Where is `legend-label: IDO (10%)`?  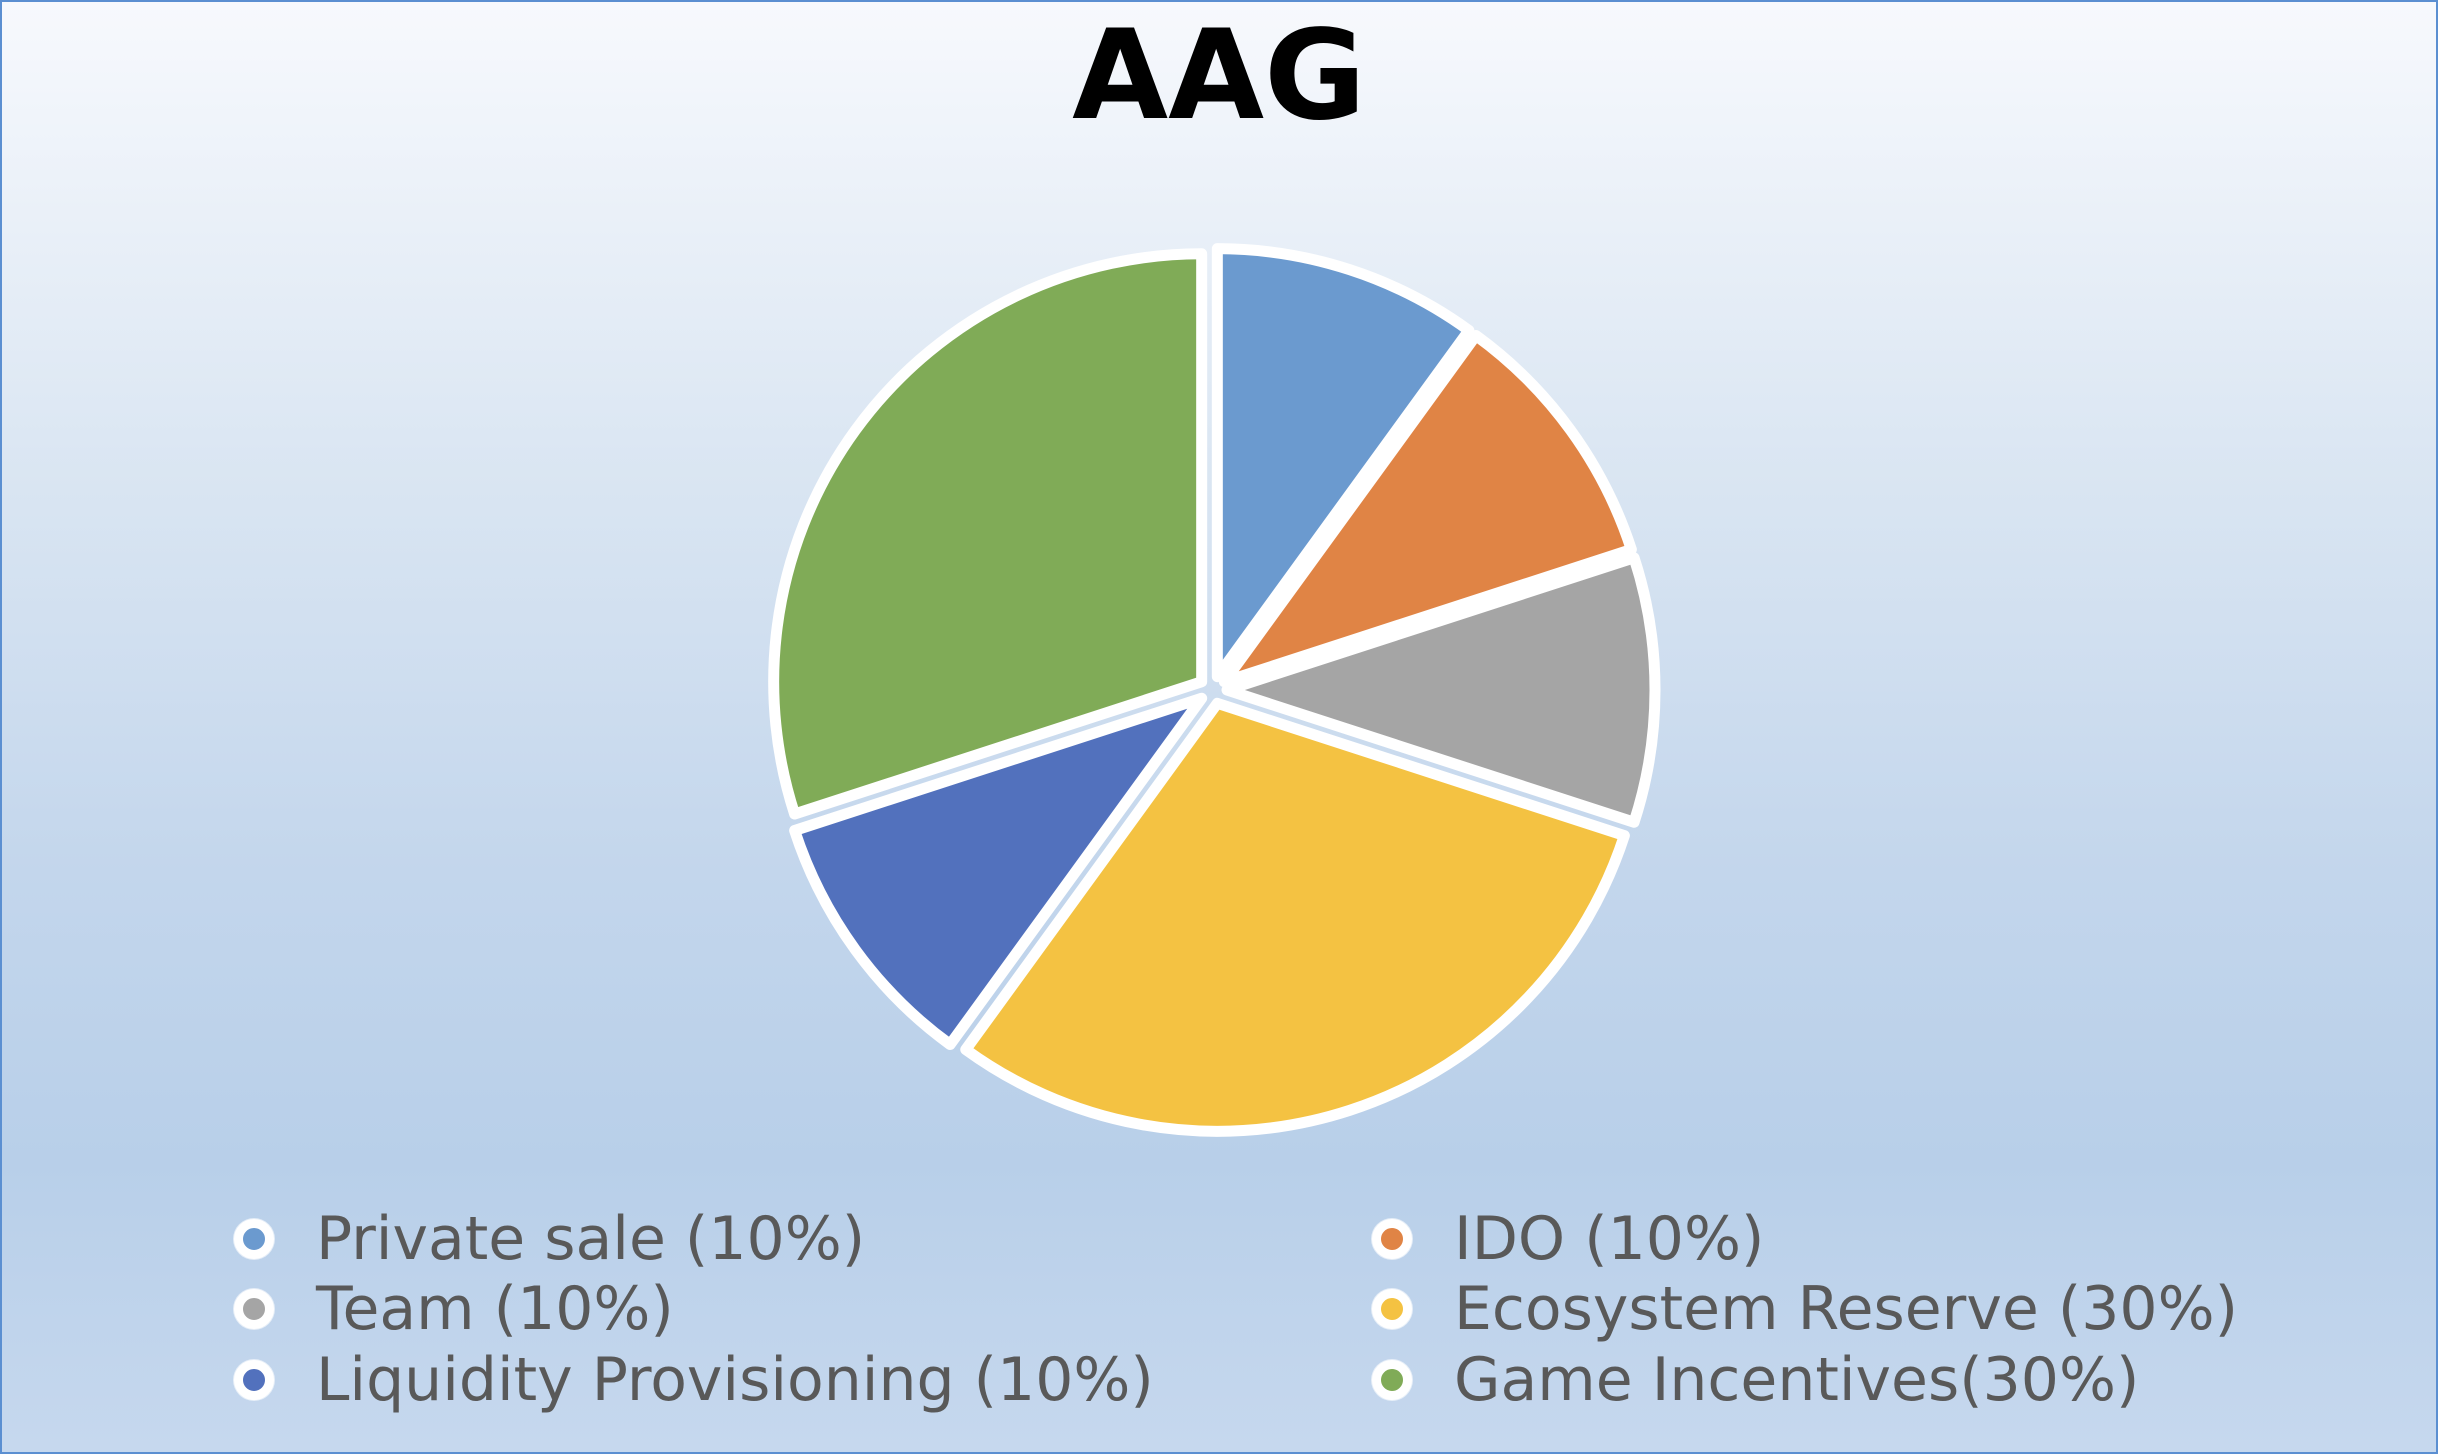 legend-label: IDO (10%) is located at coordinates (1609, 1239).